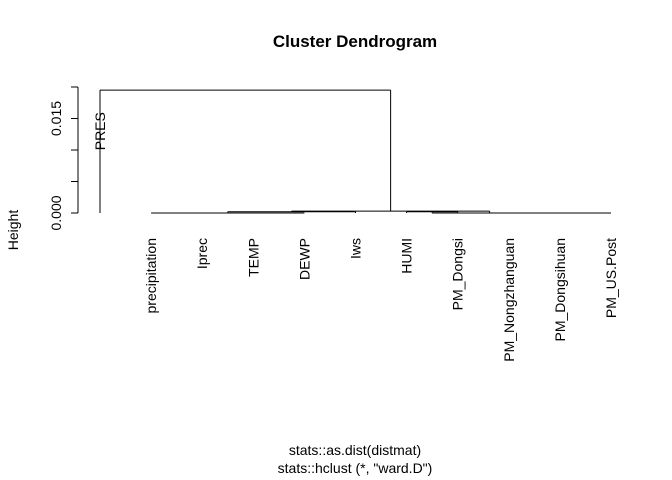 The height and width of the screenshot is (480, 672). Describe the element at coordinates (253, 257) in the screenshot. I see `leaf-label: TEMP` at that location.